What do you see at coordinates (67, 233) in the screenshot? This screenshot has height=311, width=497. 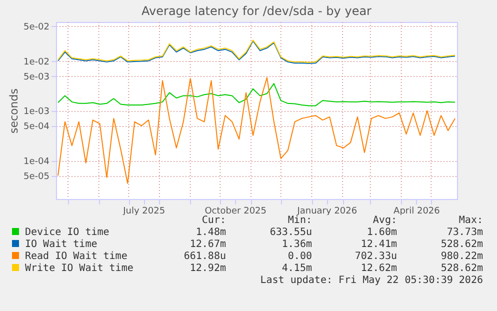 I see `legend-label: Device IO time` at bounding box center [67, 233].